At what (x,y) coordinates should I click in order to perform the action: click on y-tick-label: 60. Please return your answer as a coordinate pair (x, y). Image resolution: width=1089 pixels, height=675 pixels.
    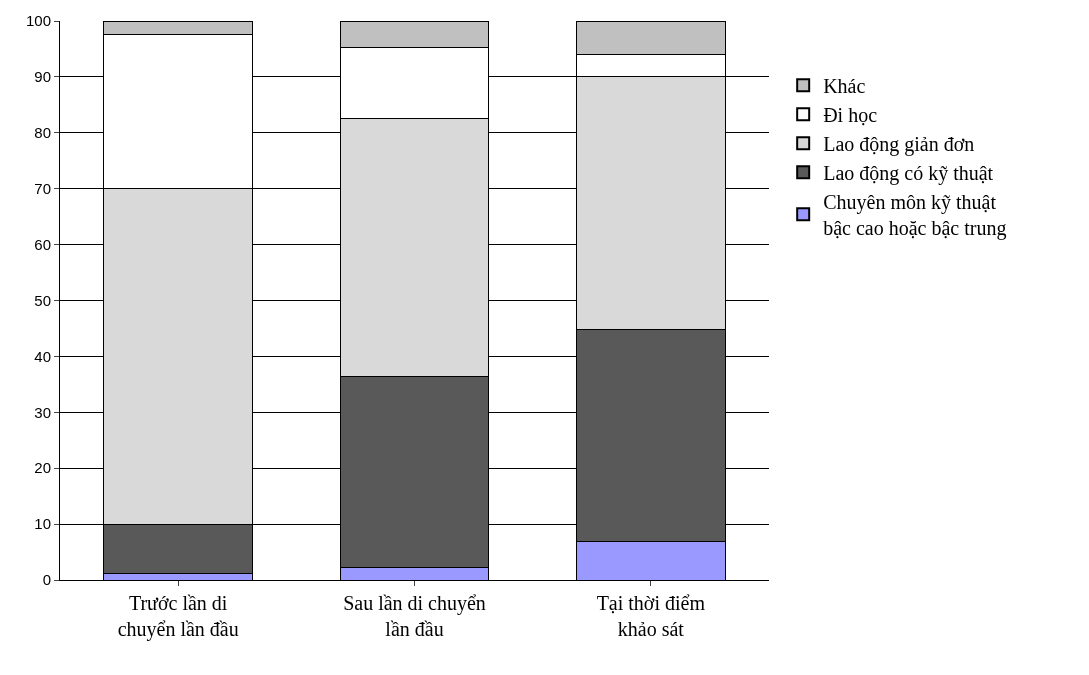
    Looking at the image, I should click on (42, 244).